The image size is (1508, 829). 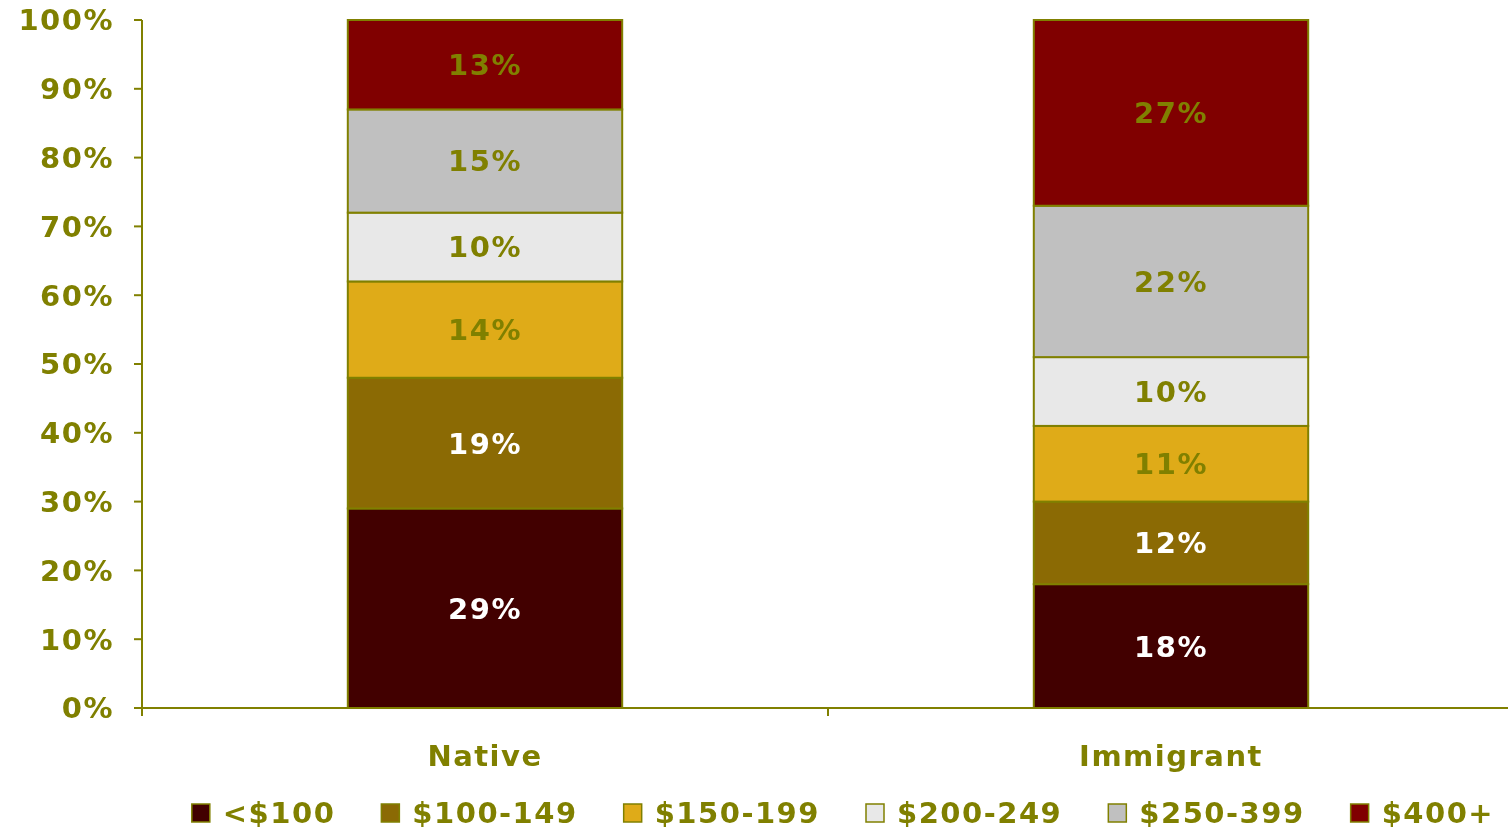 What do you see at coordinates (77, 639) in the screenshot?
I see `y-tick-label: 10%` at bounding box center [77, 639].